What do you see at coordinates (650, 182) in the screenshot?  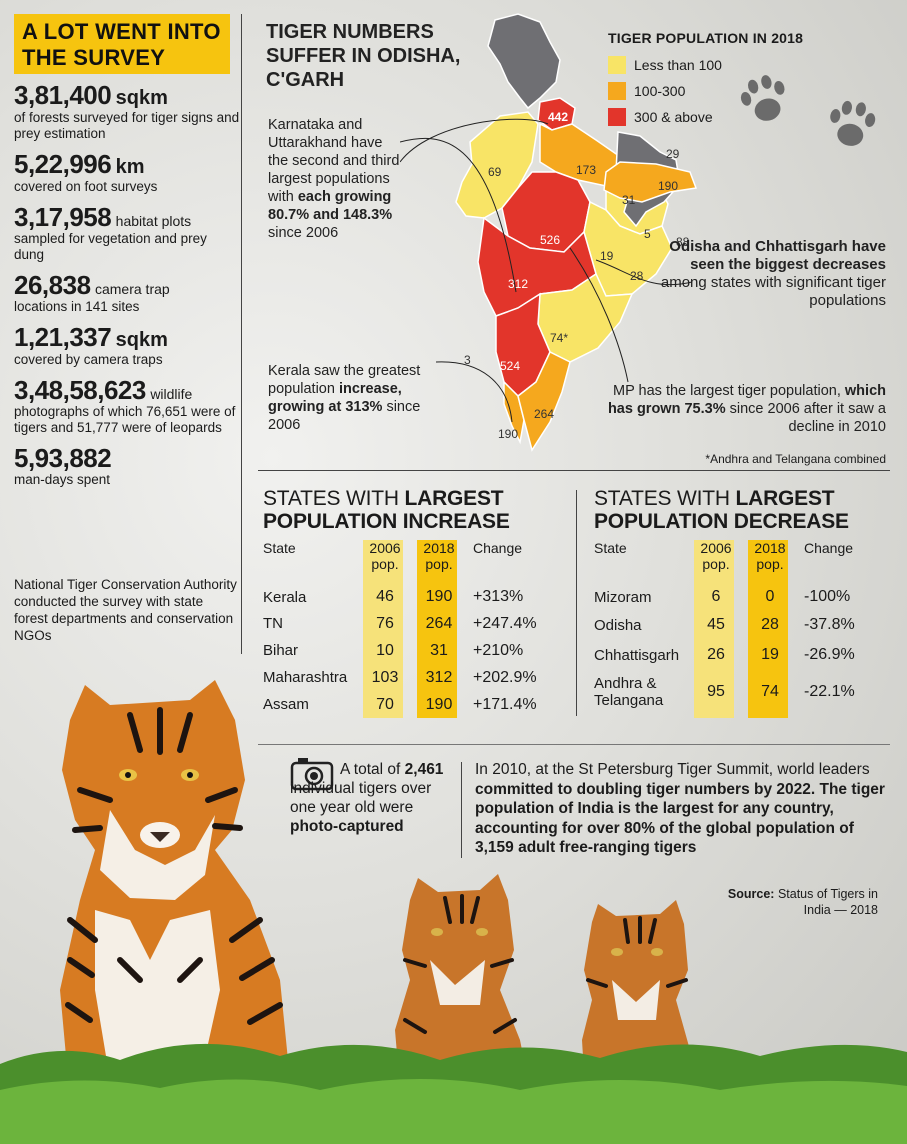 I see `map-region-assam` at bounding box center [650, 182].